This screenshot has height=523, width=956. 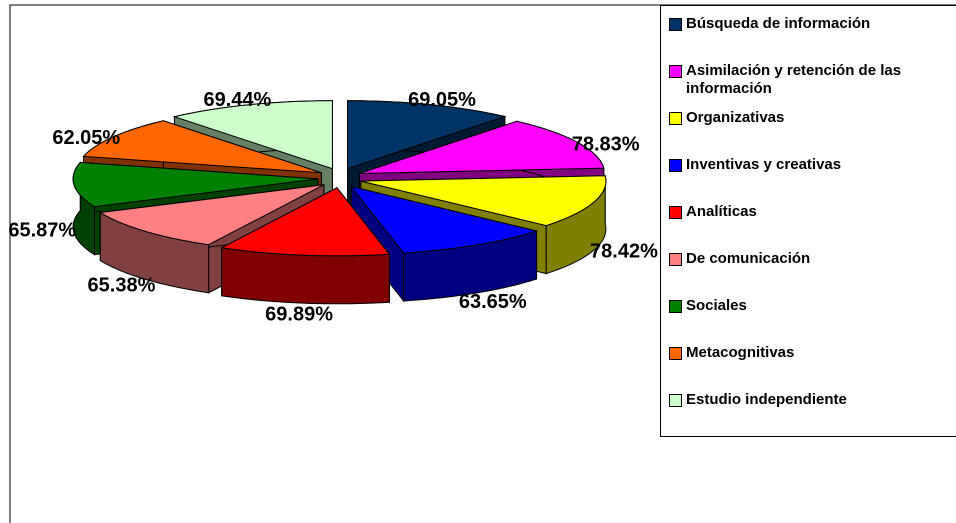 What do you see at coordinates (122, 286) in the screenshot?
I see `data-label: 65.38%` at bounding box center [122, 286].